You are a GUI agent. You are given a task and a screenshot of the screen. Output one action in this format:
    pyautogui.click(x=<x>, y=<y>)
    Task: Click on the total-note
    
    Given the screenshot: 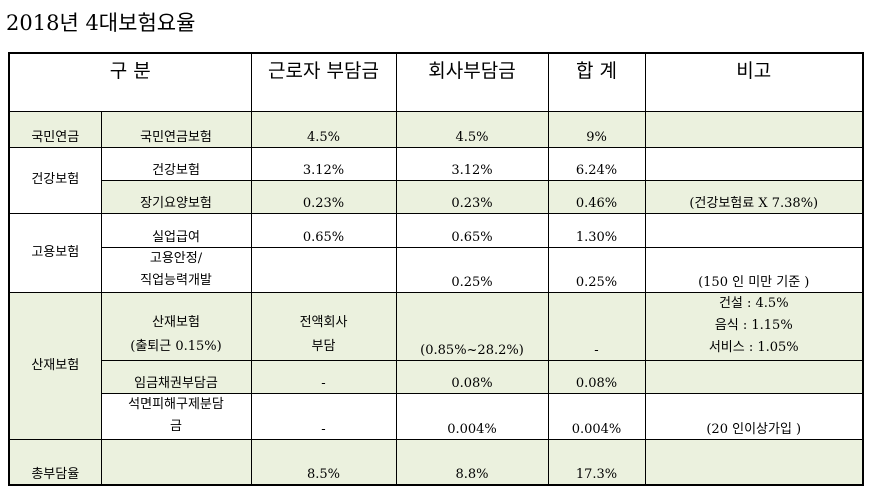 What is the action you would take?
    pyautogui.click(x=754, y=462)
    